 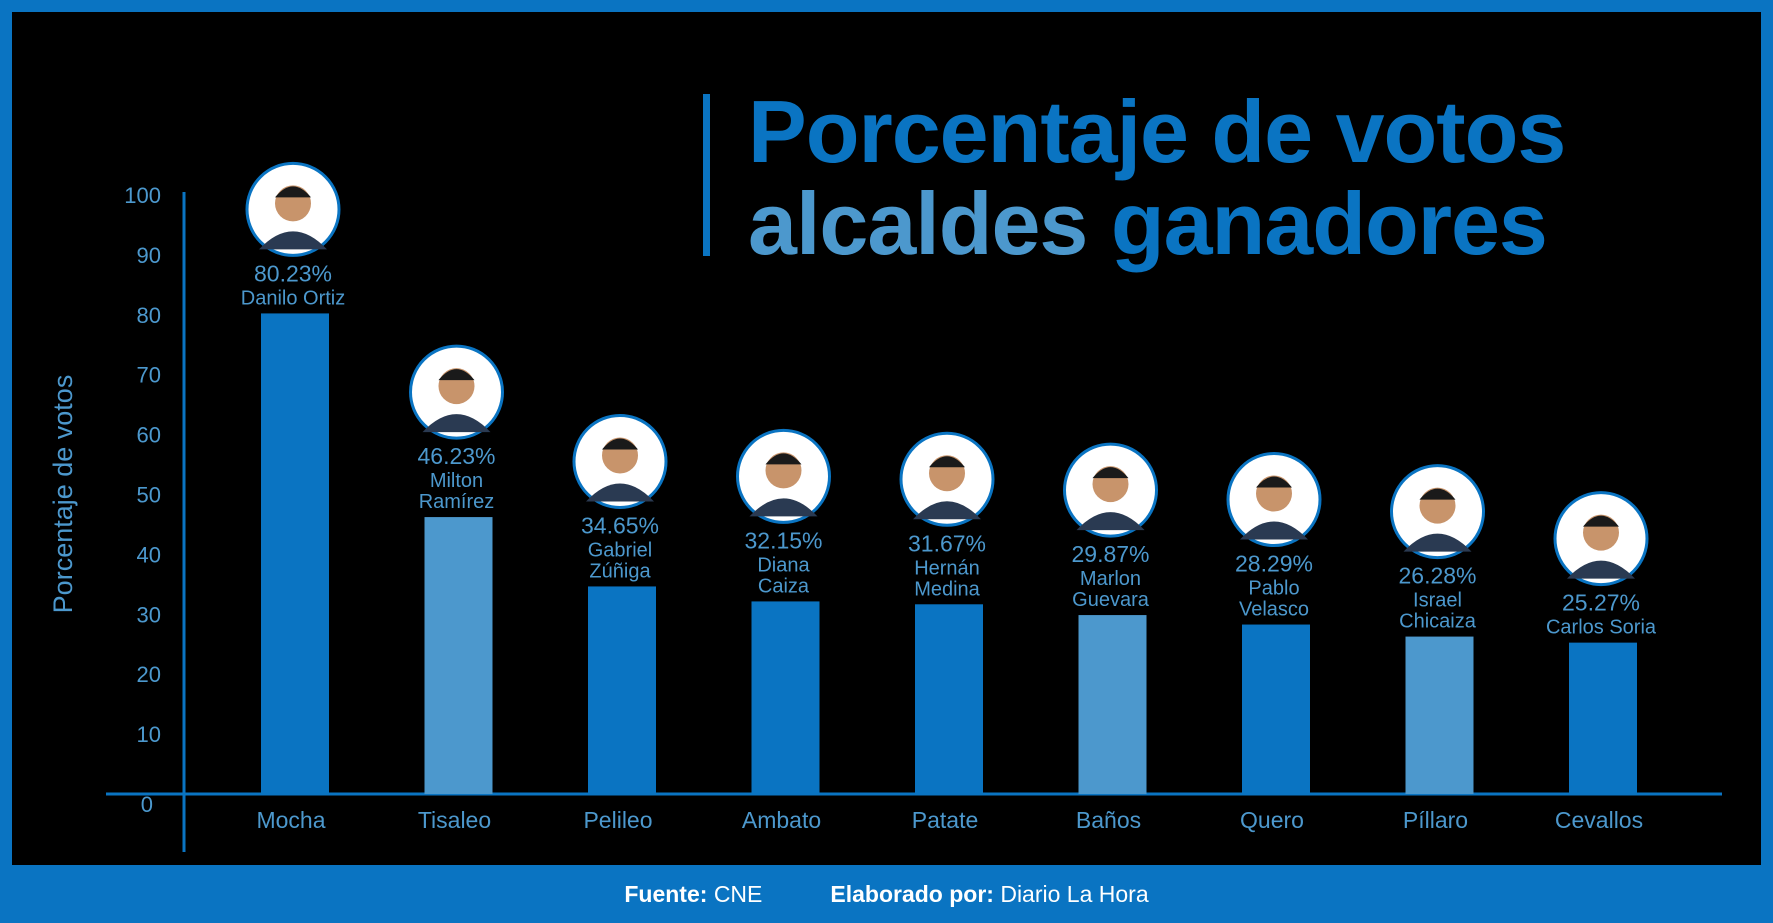 What do you see at coordinates (149, 255) in the screenshot?
I see `y-tick-label: 90` at bounding box center [149, 255].